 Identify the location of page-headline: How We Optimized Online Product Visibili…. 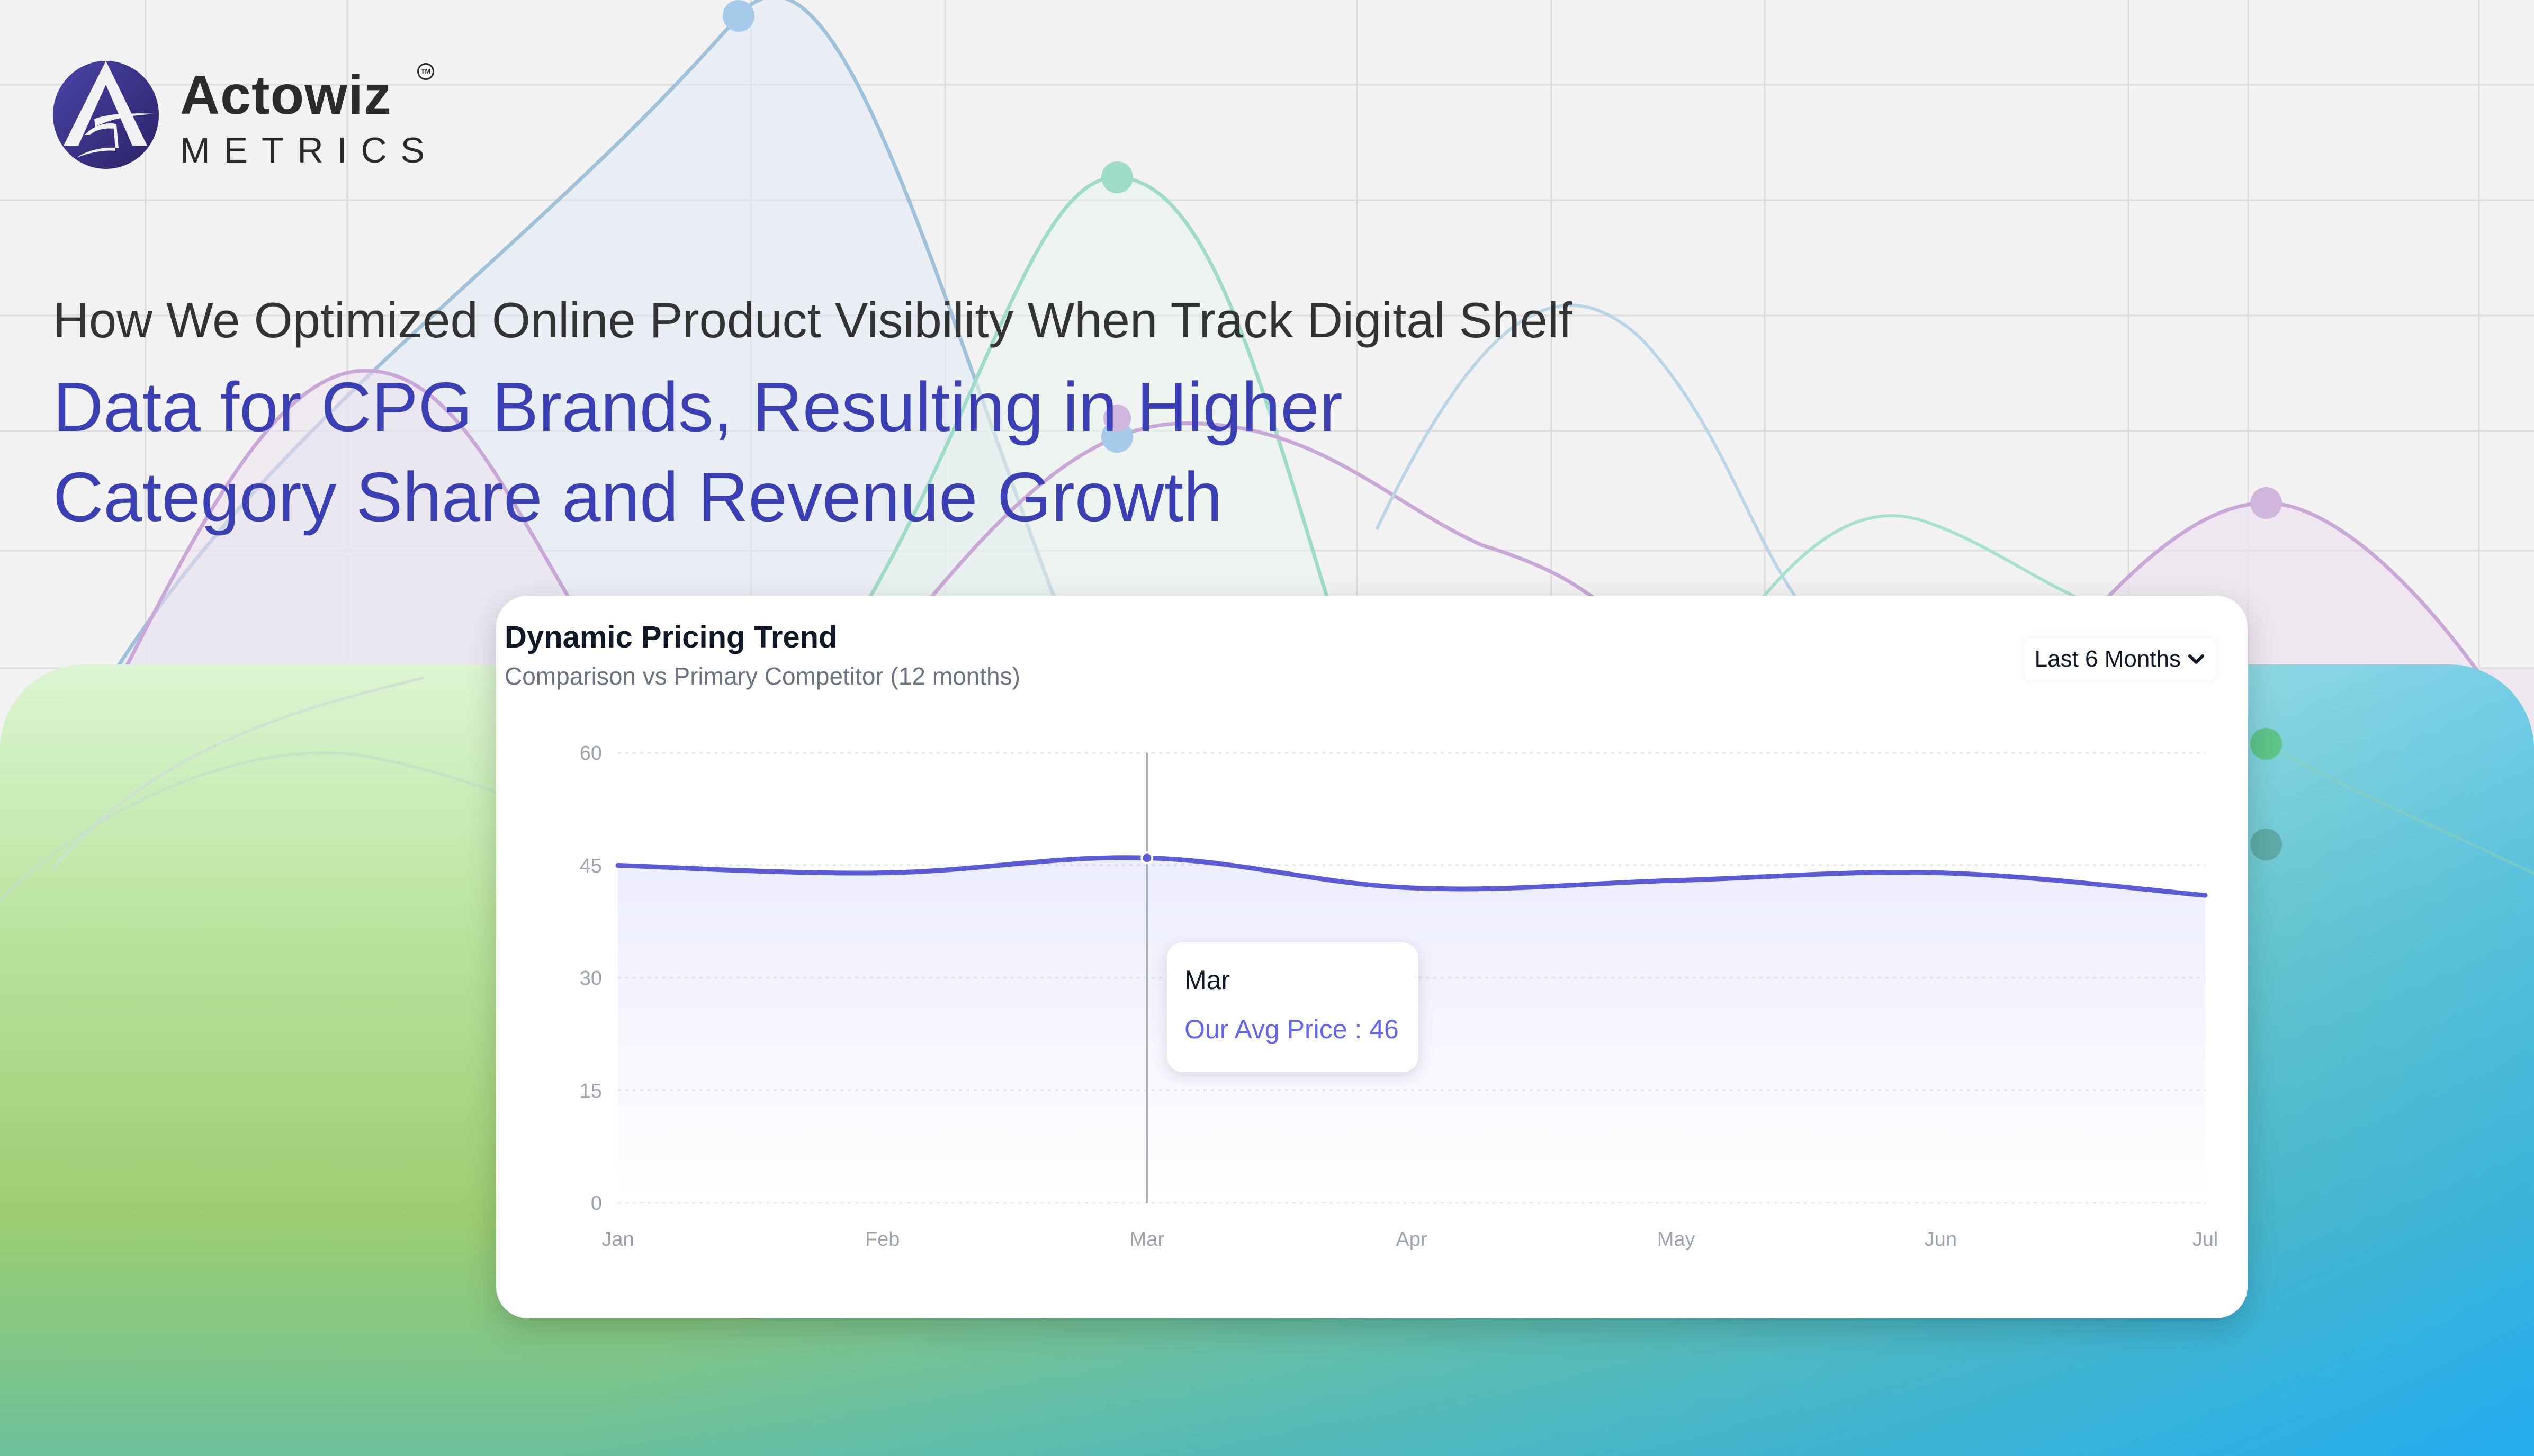
(900, 416).